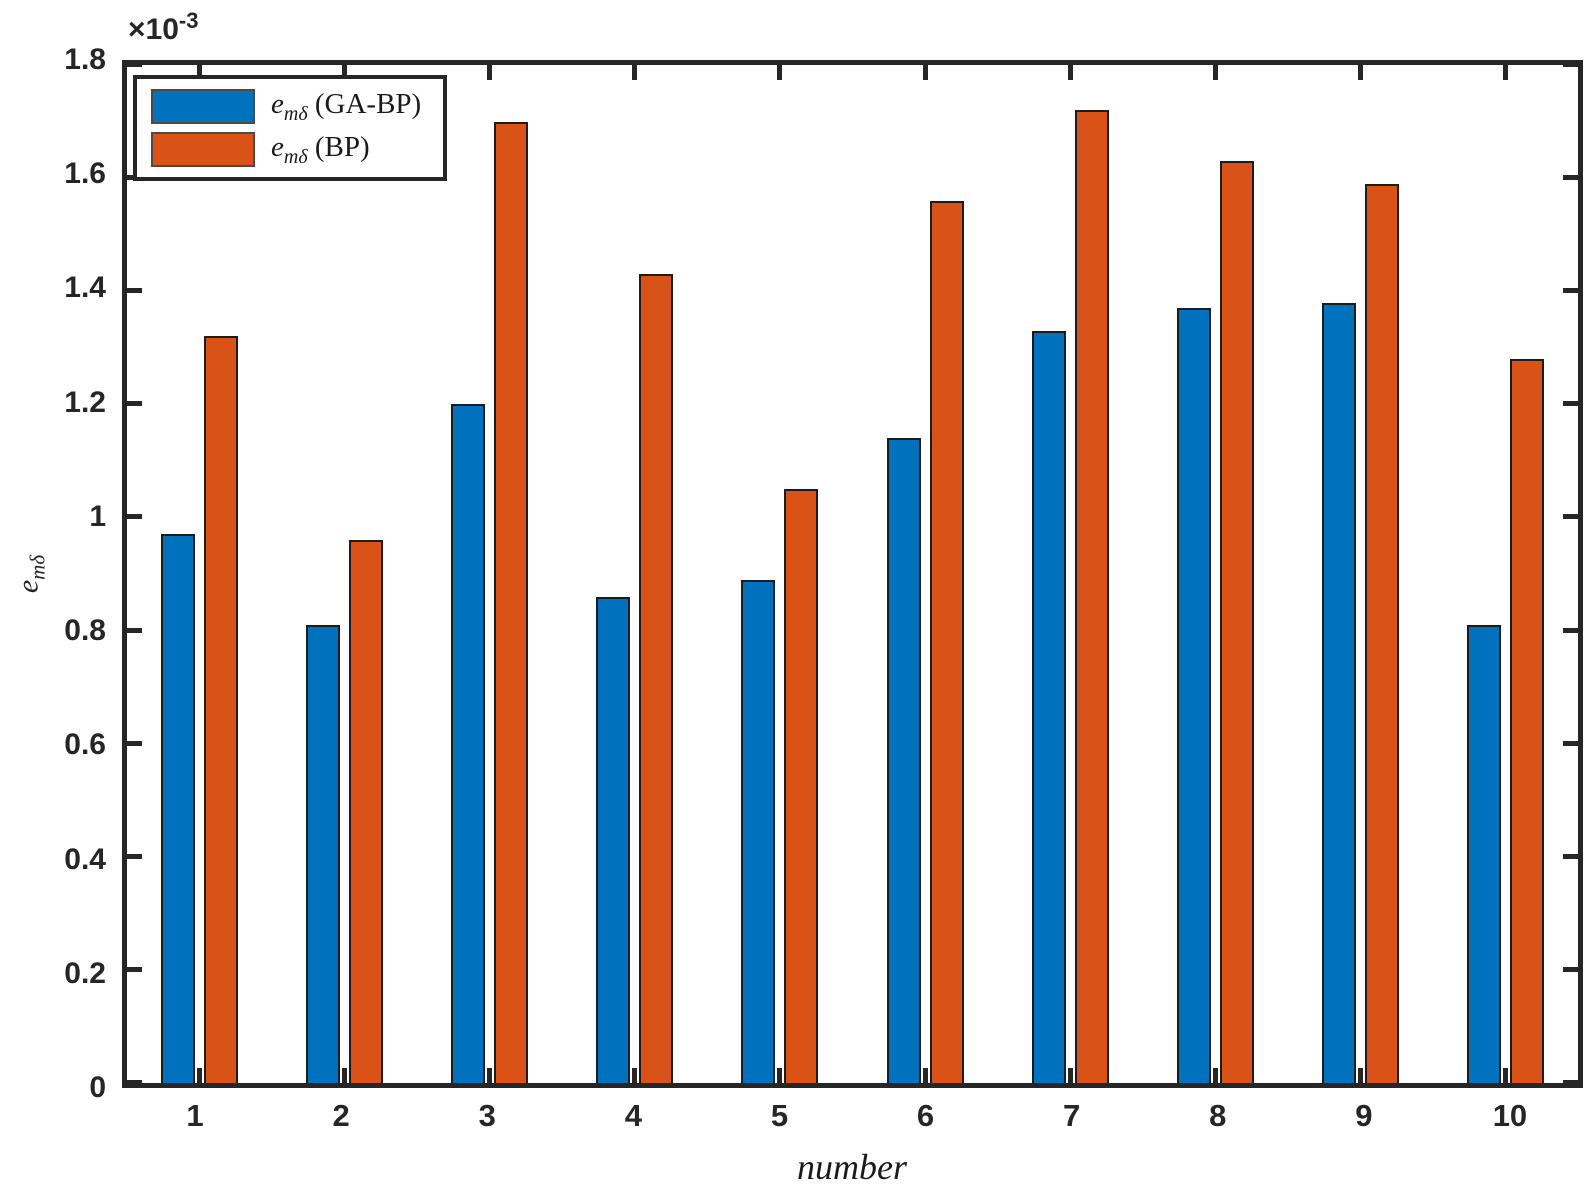 This screenshot has width=1593, height=1202. I want to click on bar-series1-x2, so click(323, 853).